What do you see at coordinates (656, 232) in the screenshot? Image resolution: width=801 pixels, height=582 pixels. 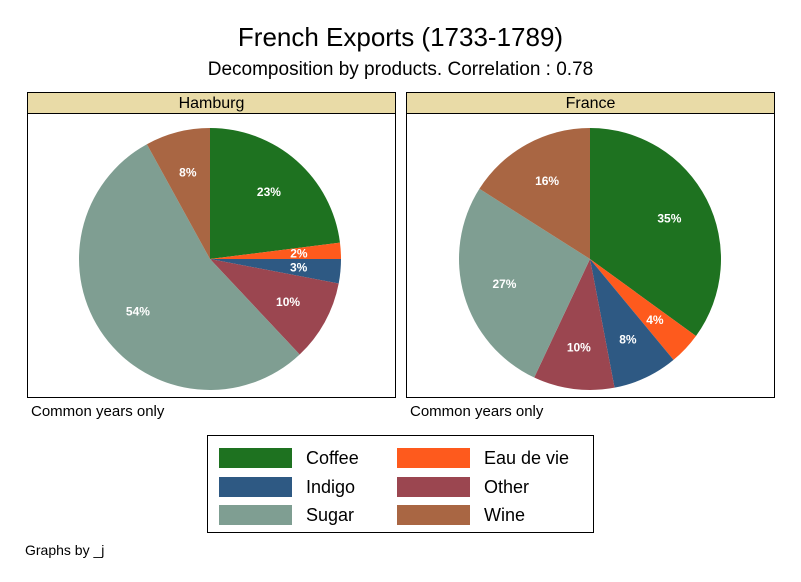 I see `slice-france-coffee` at bounding box center [656, 232].